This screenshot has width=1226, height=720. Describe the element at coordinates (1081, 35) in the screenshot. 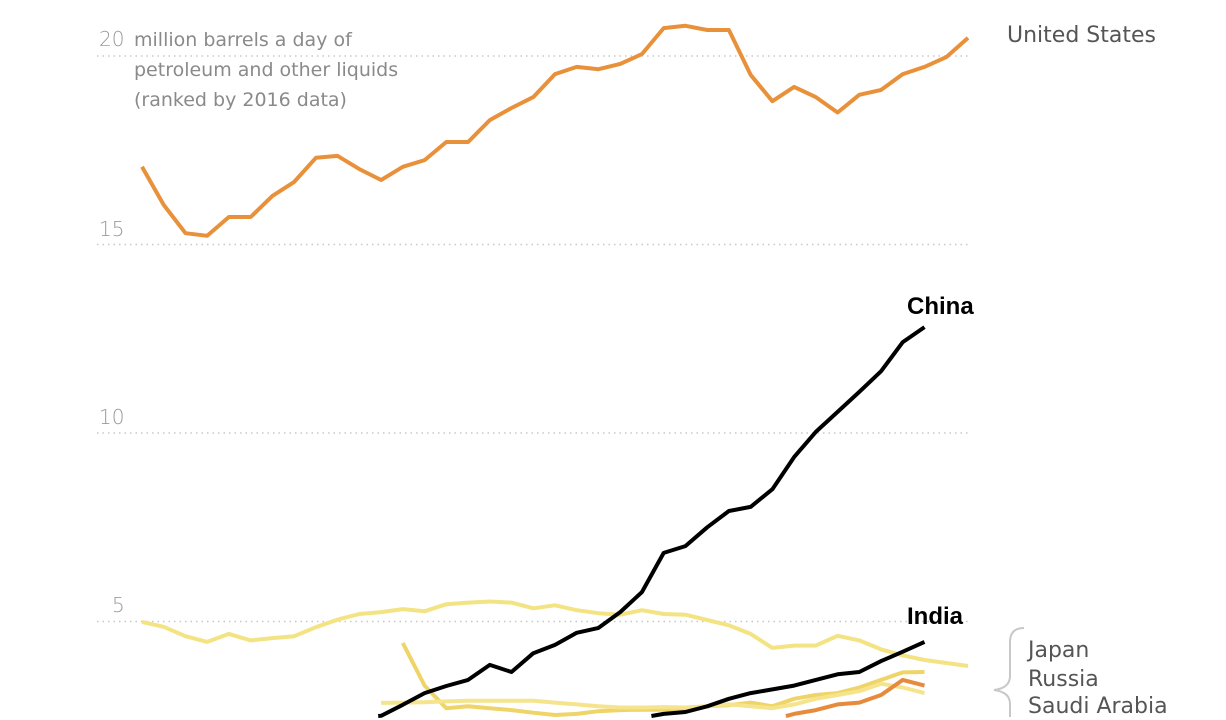

I see `label-united-states: United States` at that location.